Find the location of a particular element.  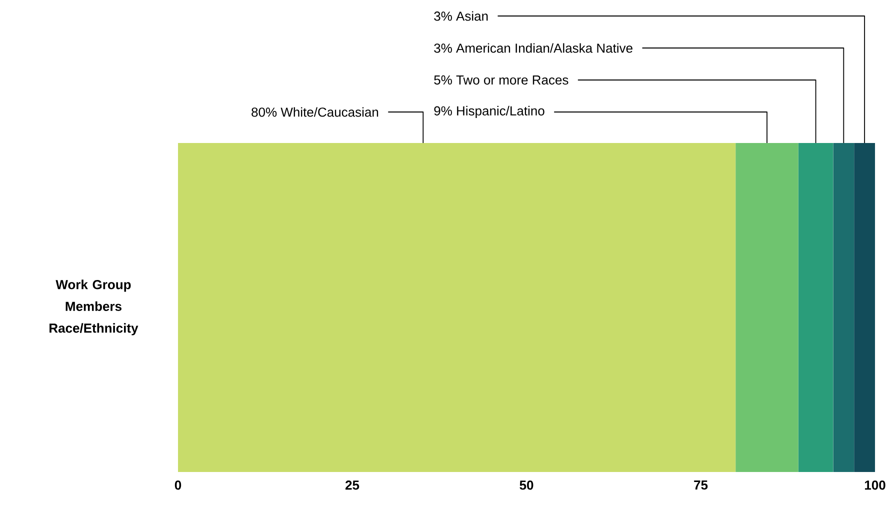

x-tick-label: 50 is located at coordinates (527, 485).